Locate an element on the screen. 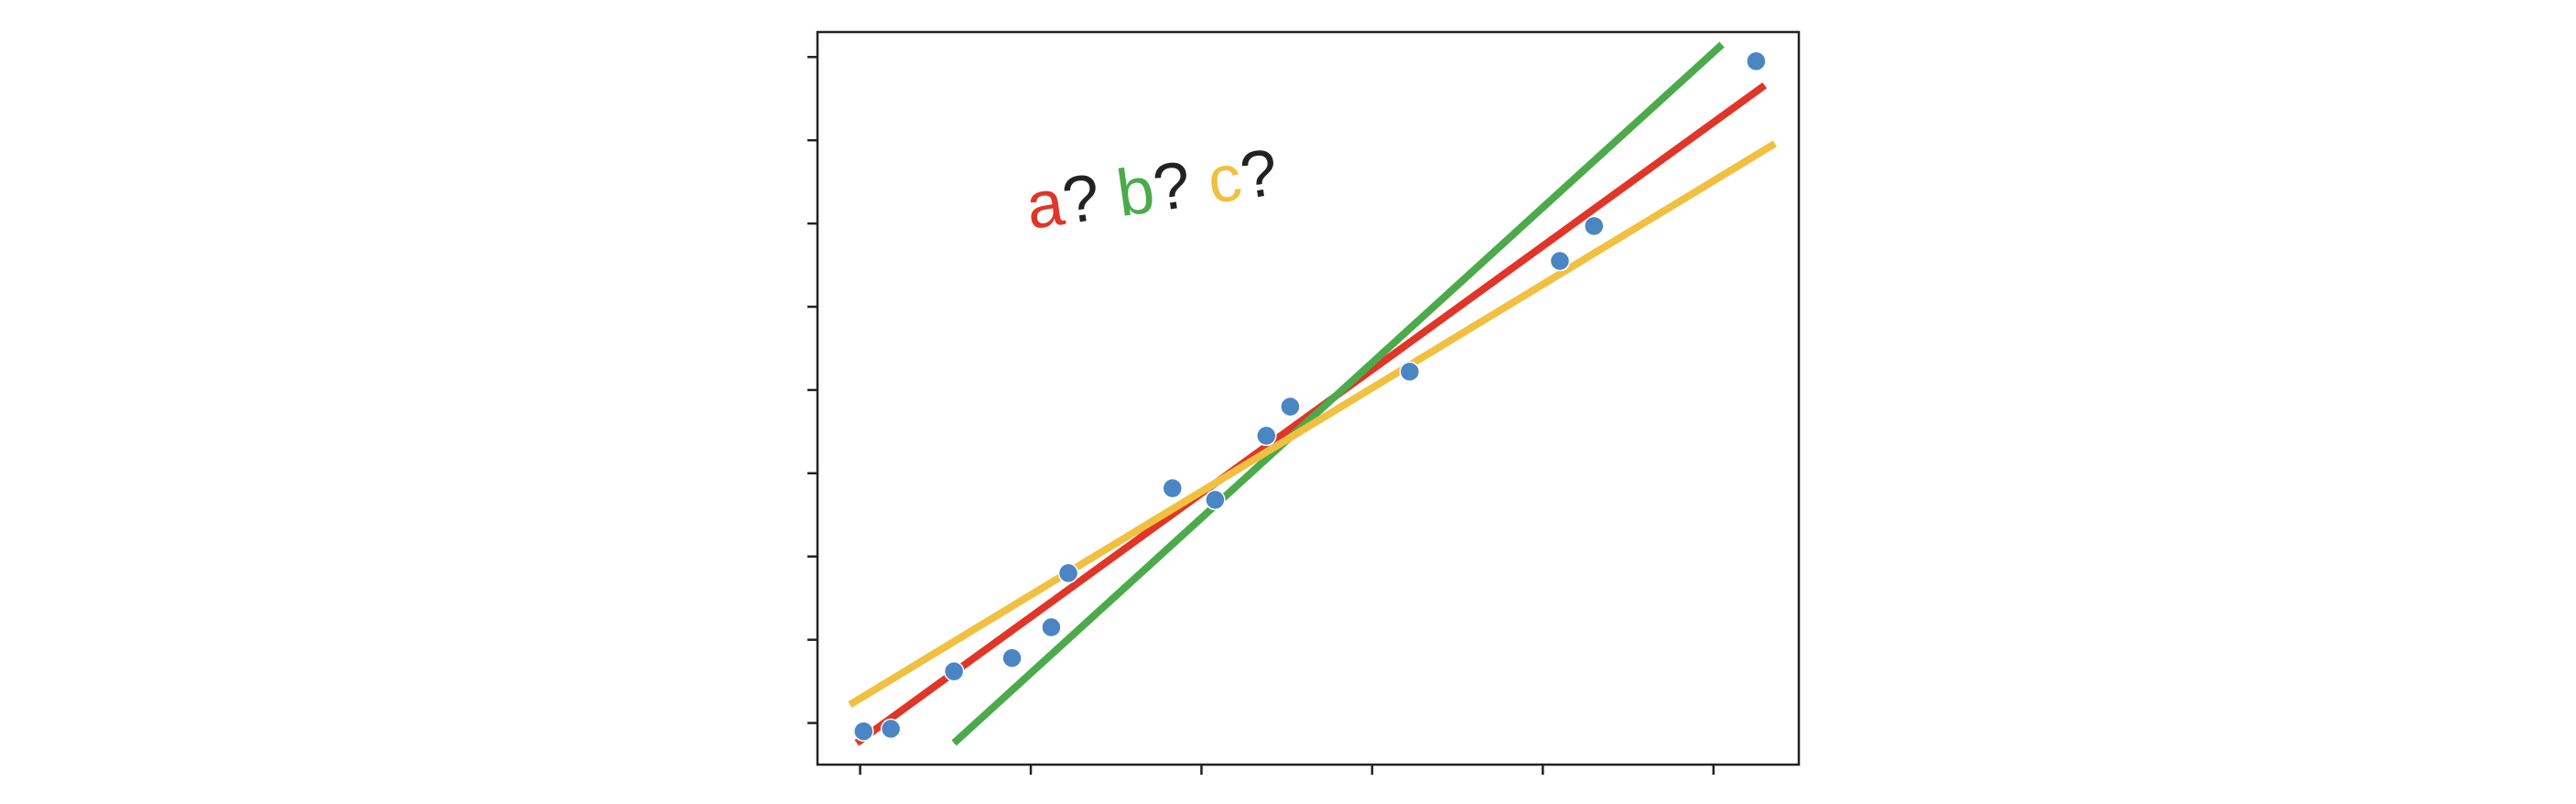 This screenshot has height=804, width=2576. annotation-label: a? b? c? is located at coordinates (1153, 190).